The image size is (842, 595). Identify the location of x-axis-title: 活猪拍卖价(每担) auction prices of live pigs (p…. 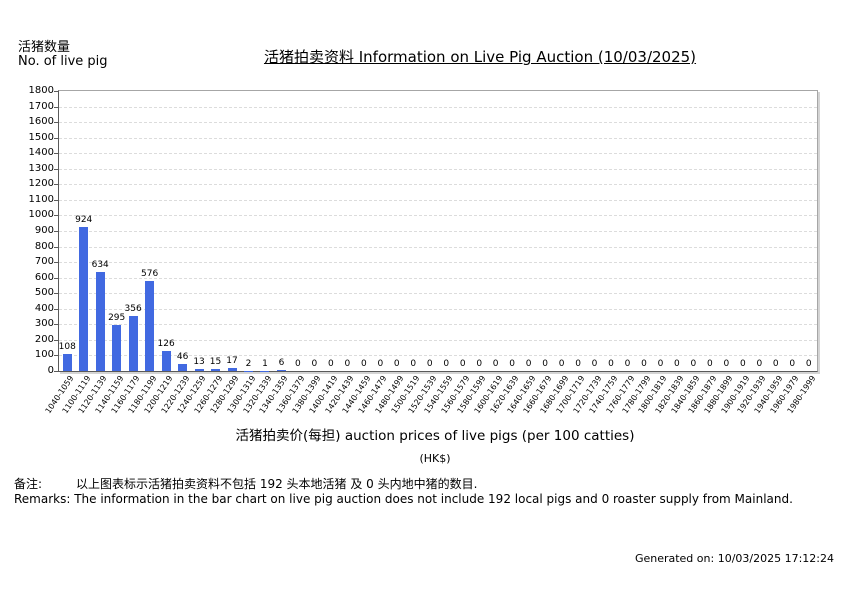
(435, 436).